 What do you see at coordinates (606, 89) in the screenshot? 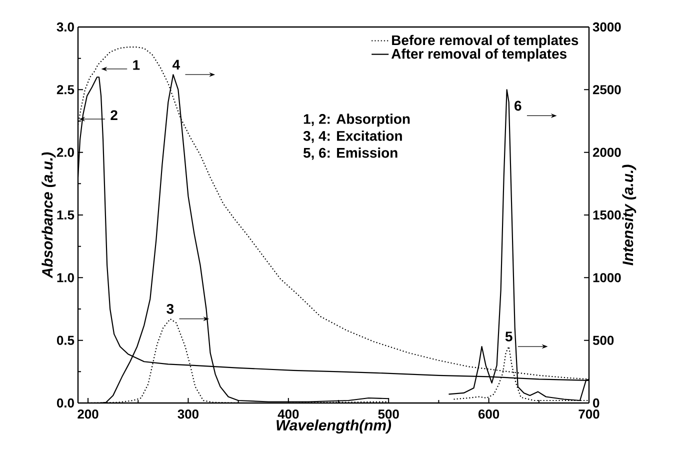
I see `y2-tick-label: 2500` at bounding box center [606, 89].